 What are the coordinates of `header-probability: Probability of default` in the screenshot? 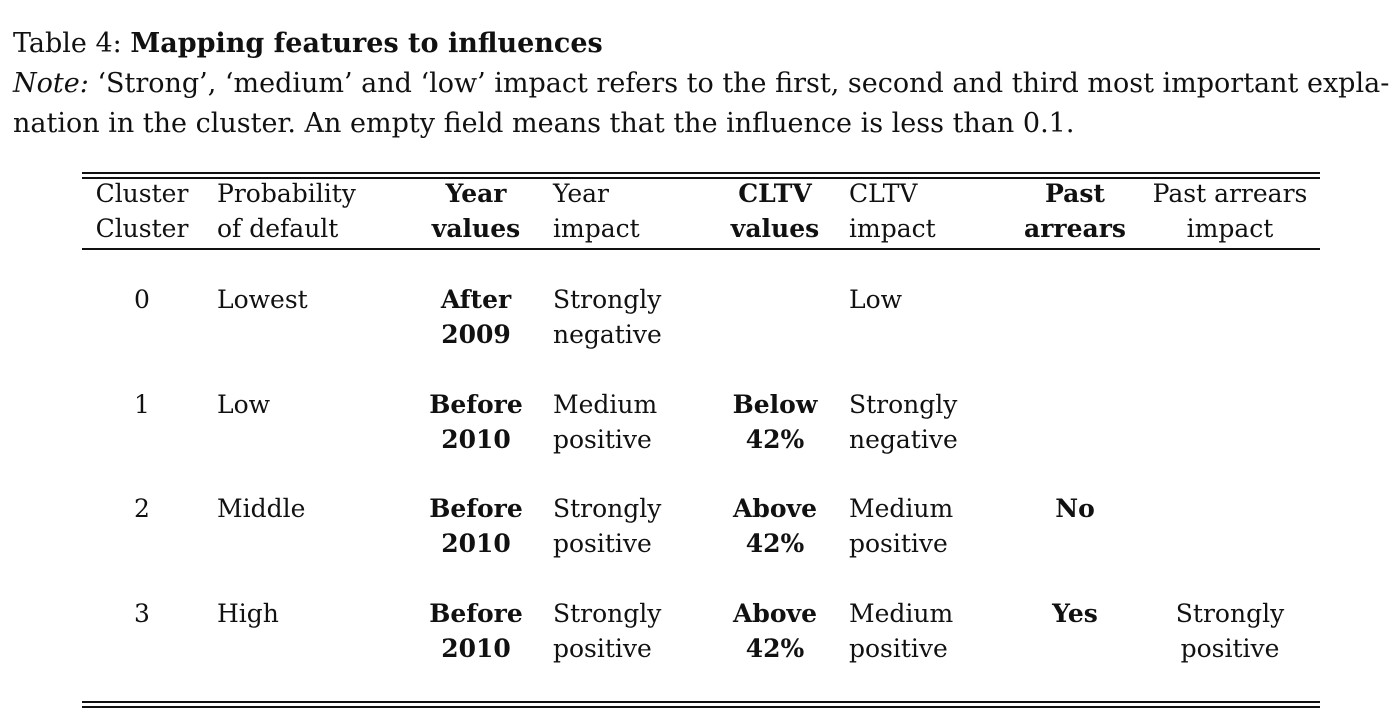 It's located at (286, 211).